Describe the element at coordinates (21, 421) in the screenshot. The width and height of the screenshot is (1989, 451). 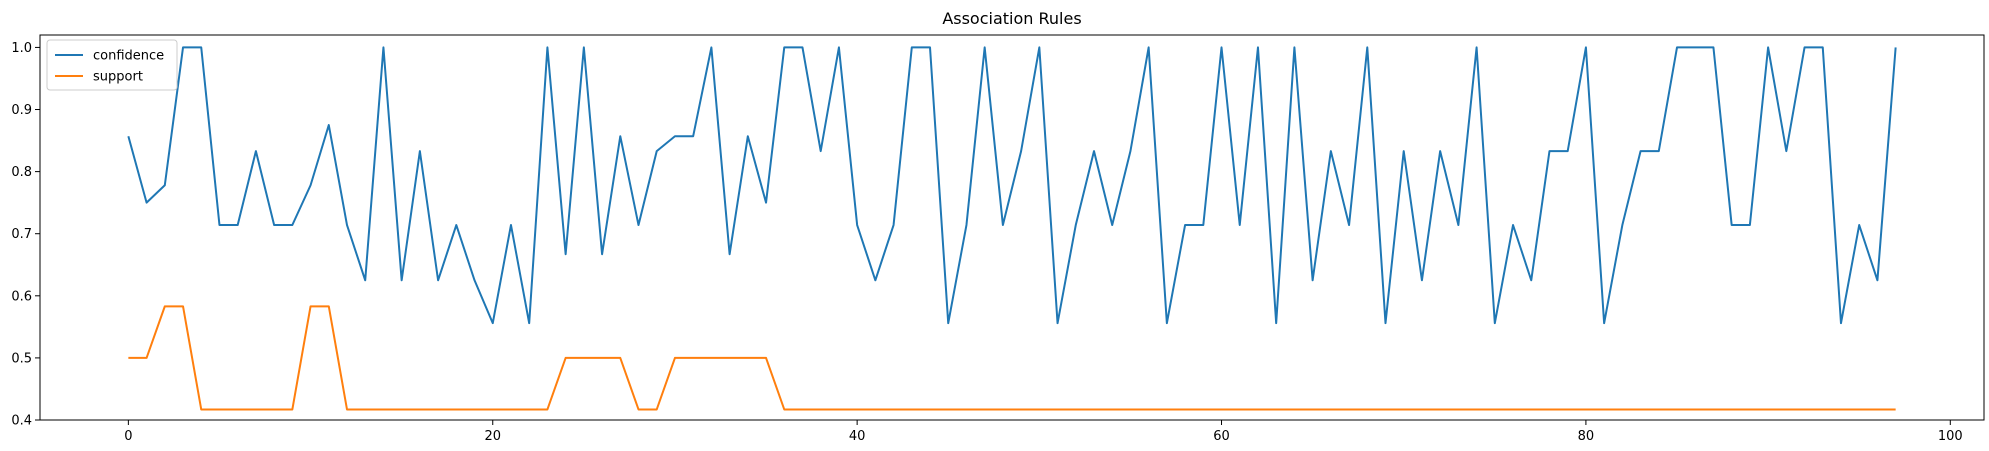
I see `y-tick-label: 0.4` at that location.